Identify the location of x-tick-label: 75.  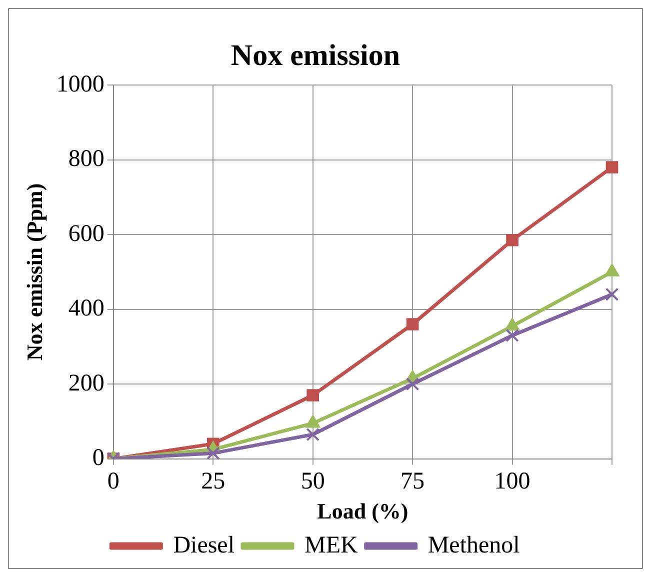
(412, 481).